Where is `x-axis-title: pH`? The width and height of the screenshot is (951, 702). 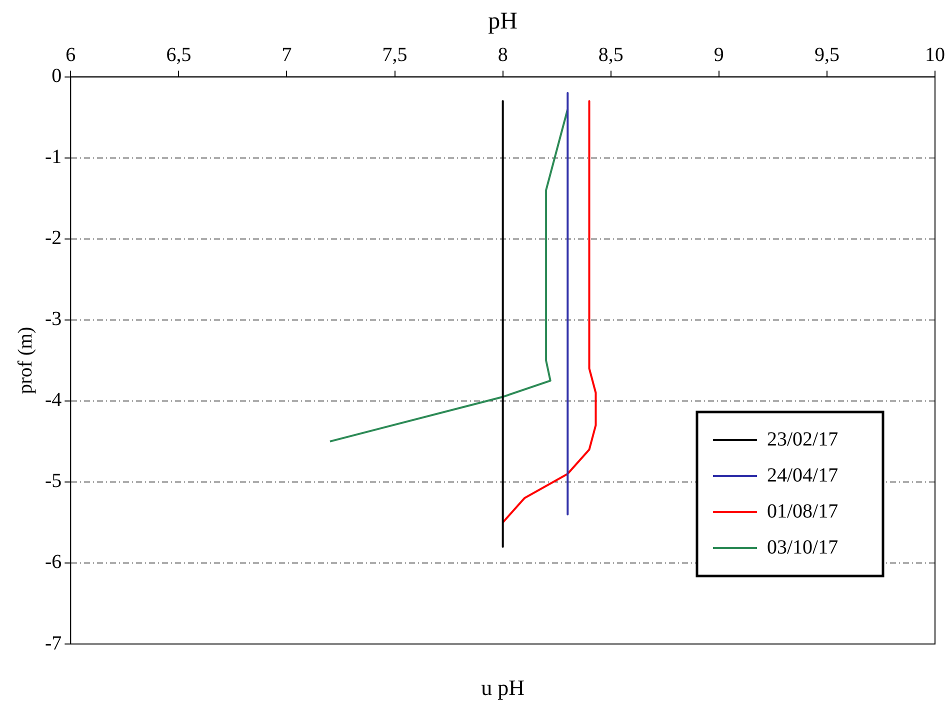 x-axis-title: pH is located at coordinates (503, 21).